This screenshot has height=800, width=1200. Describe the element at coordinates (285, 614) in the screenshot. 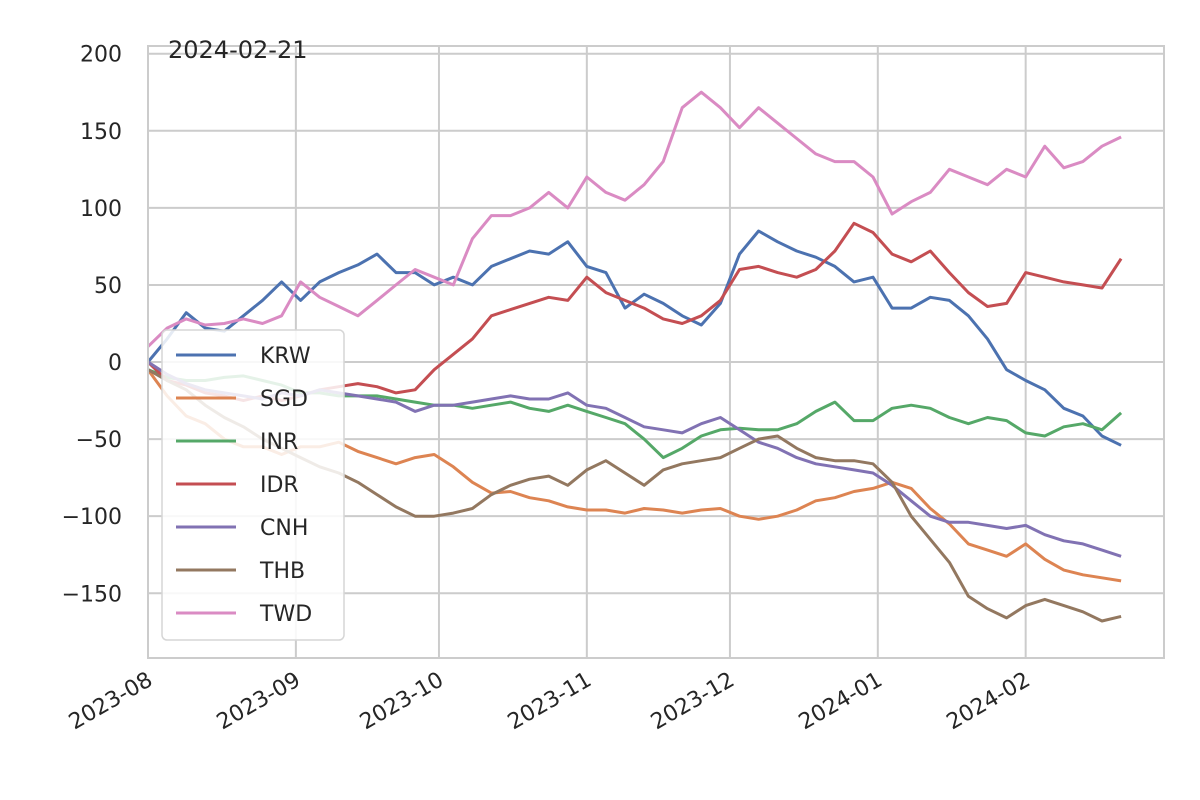

I see `legend-label: TWD` at that location.